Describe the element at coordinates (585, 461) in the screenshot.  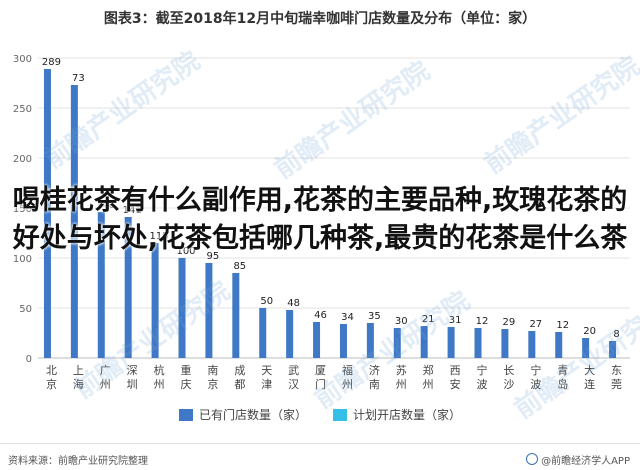
I see `brand-label: @前瞻经济学人APP` at that location.